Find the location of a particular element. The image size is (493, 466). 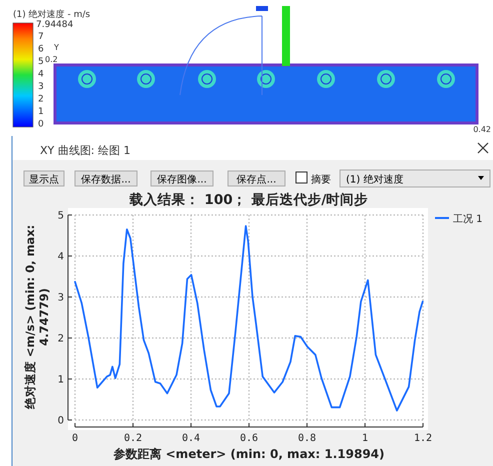

x-tick-label: 0 is located at coordinates (75, 438).